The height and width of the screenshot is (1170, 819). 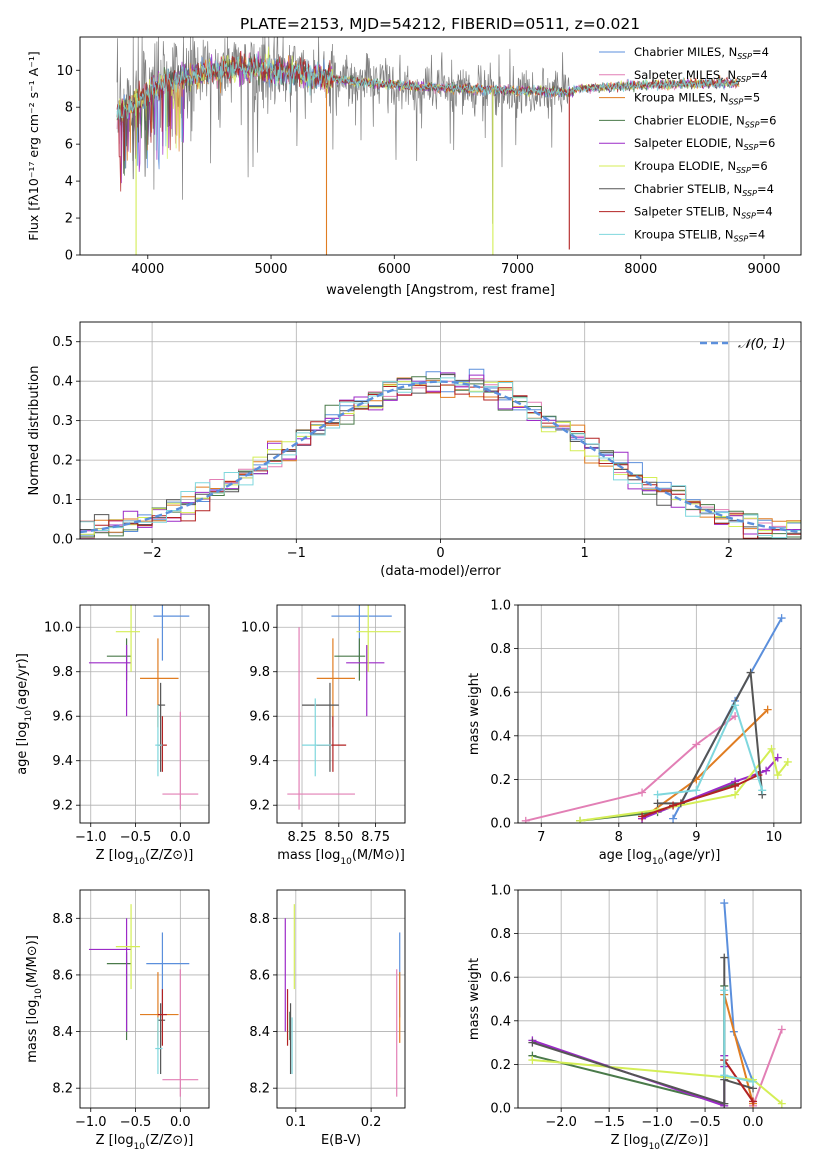 I want to click on y-tick-label: 0.3, so click(x=62, y=421).